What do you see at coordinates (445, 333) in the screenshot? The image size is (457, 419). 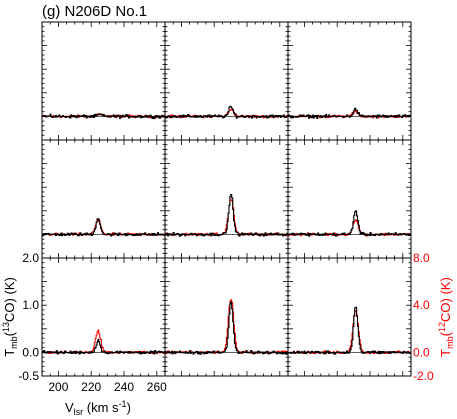 I see `y-right-axis-title-part: (` at bounding box center [445, 333].